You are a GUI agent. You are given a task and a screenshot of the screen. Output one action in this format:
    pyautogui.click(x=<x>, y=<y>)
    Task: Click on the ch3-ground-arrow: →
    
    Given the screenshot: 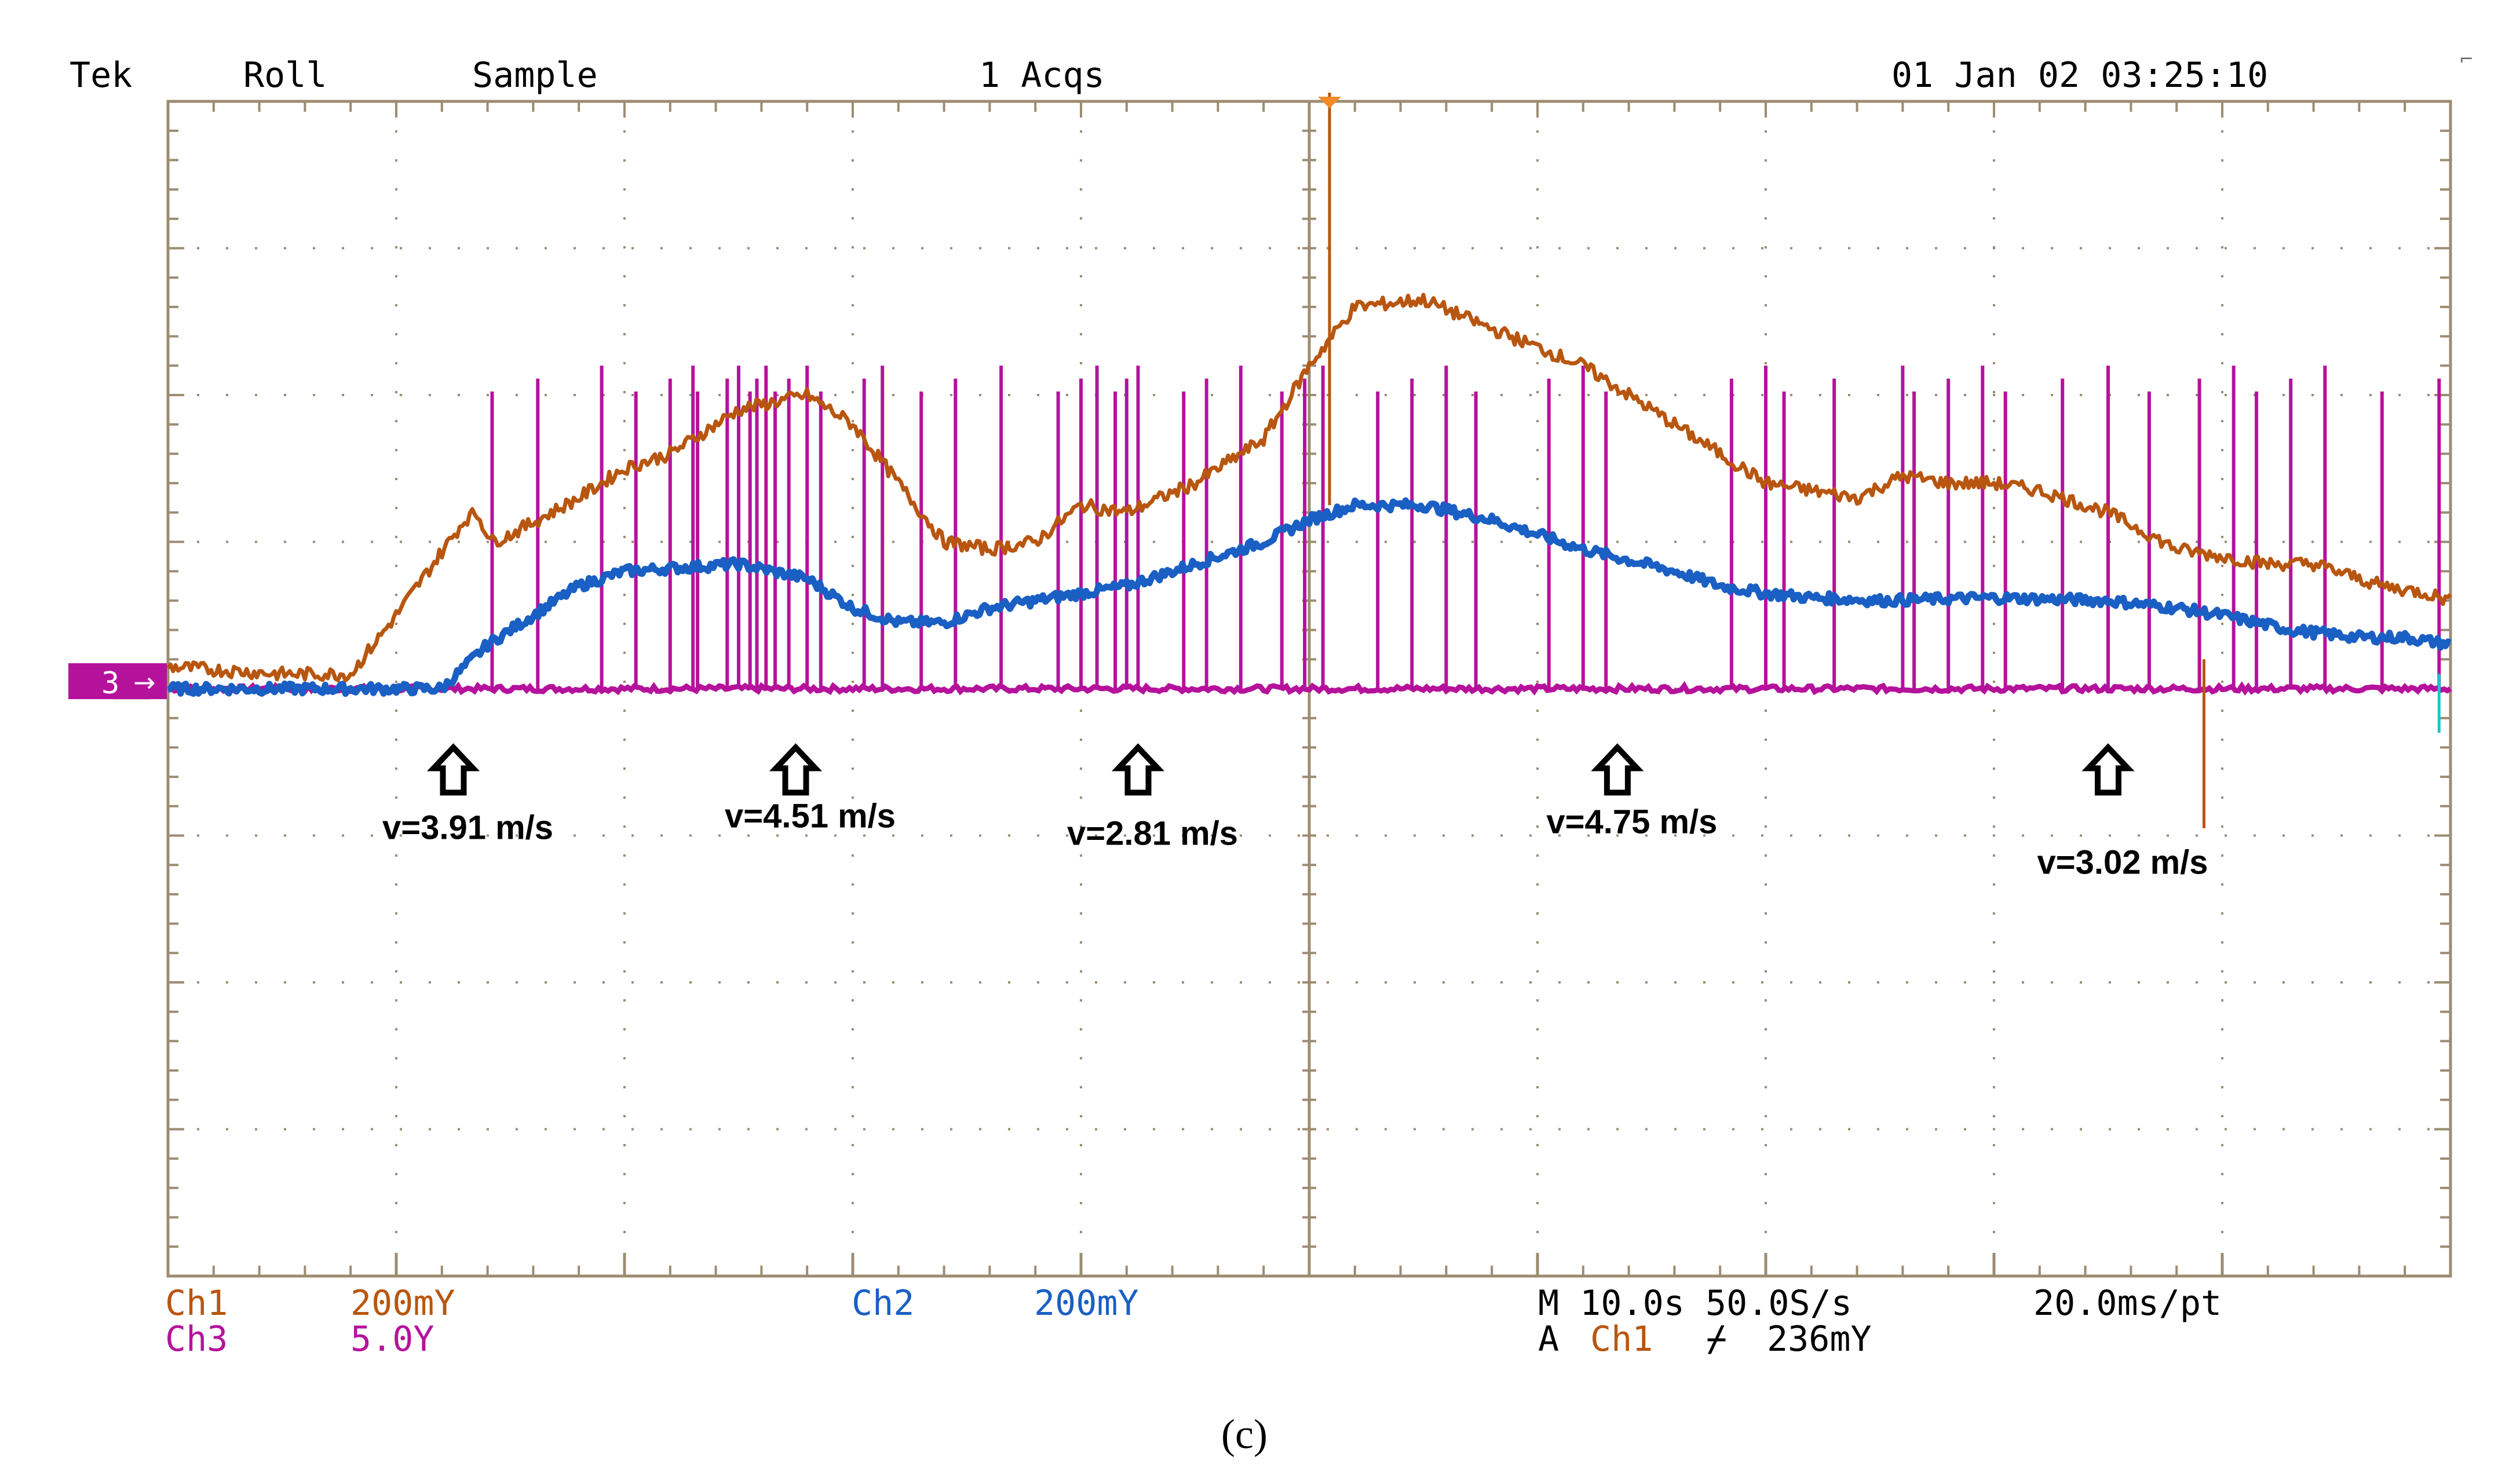 What is the action you would take?
    pyautogui.click(x=145, y=682)
    